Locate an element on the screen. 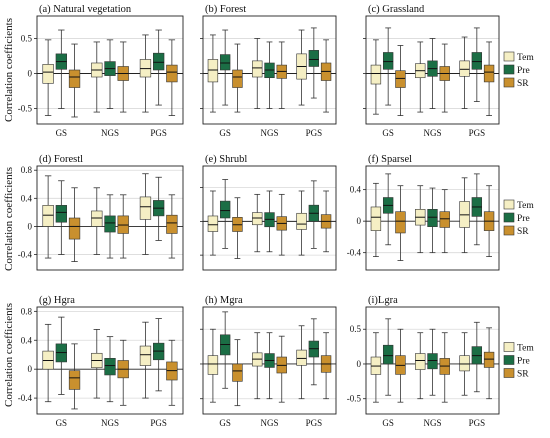 The height and width of the screenshot is (438, 550). legend-swatch-sr is located at coordinates (509, 82).